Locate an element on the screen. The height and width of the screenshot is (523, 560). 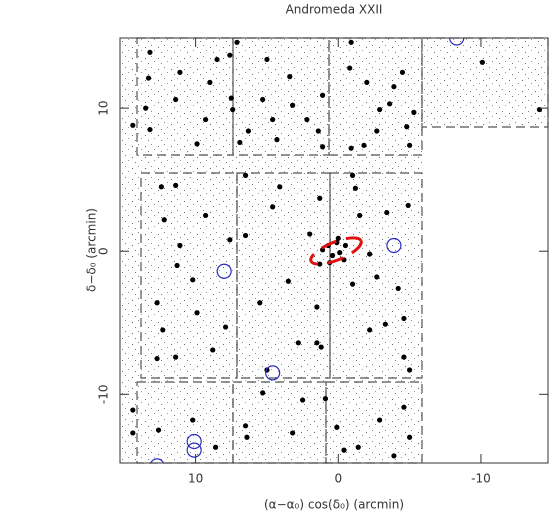
y-tick-label: 0 is located at coordinates (104, 251).